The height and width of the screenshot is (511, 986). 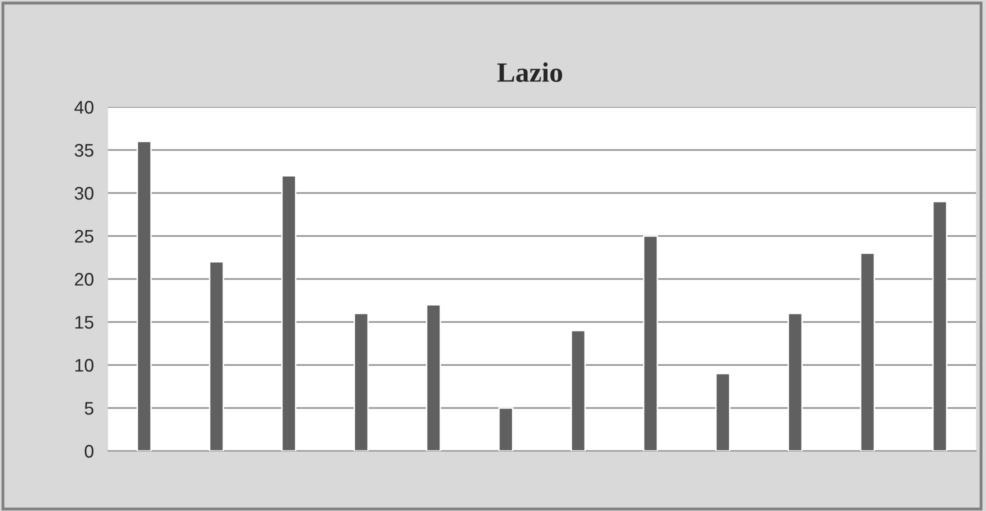 What do you see at coordinates (529, 72) in the screenshot?
I see `chart-title: Lazio` at bounding box center [529, 72].